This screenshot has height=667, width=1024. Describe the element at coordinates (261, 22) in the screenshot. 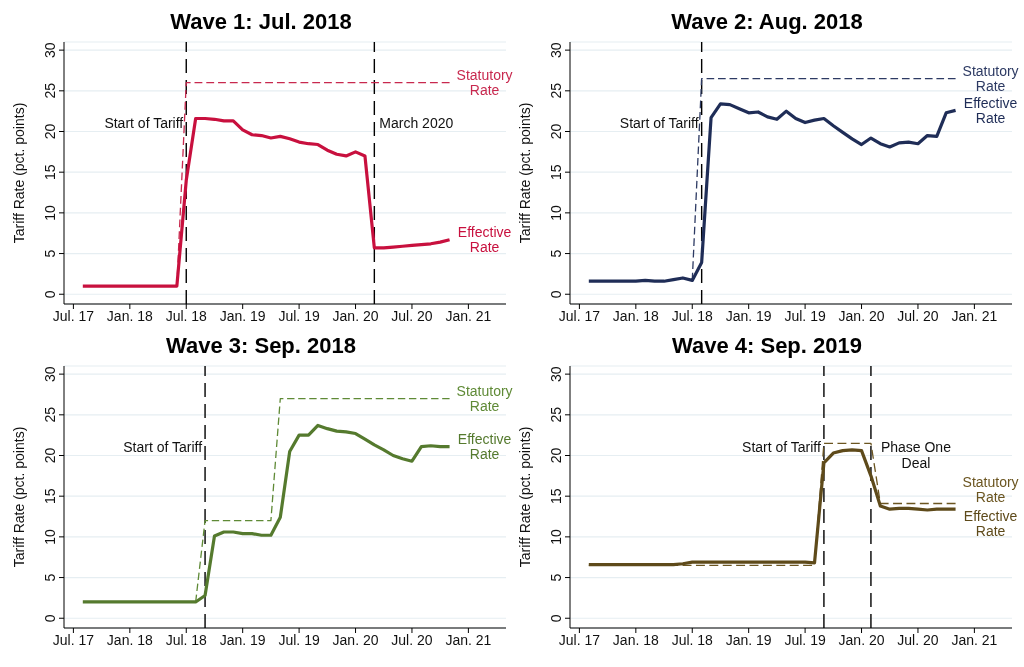

I see `chart-title: Wave 1: Jul. 2018` at that location.